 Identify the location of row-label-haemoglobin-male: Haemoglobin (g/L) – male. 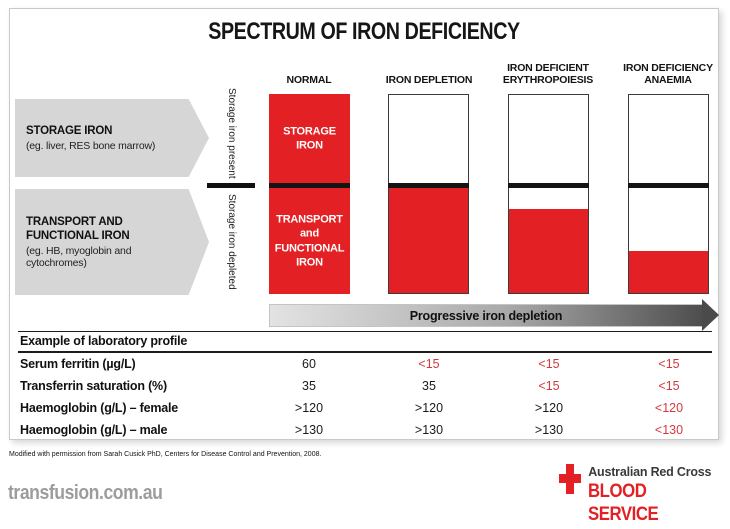
(94, 430).